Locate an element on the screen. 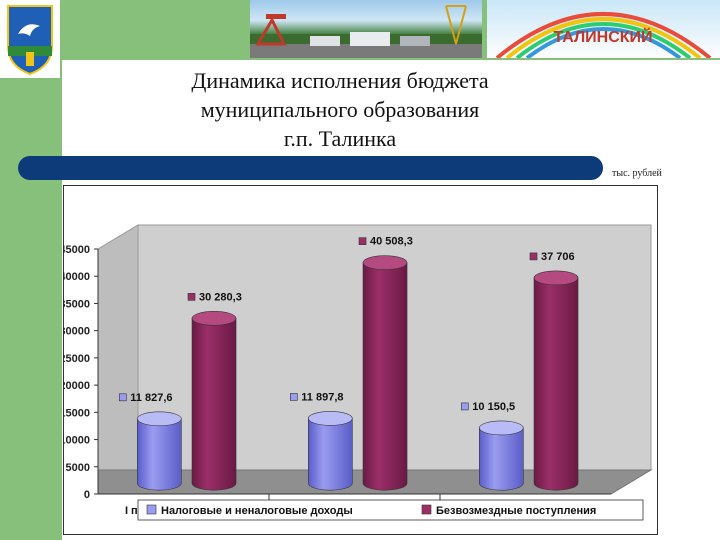  y-tick-label: 35000 is located at coordinates (76, 304).